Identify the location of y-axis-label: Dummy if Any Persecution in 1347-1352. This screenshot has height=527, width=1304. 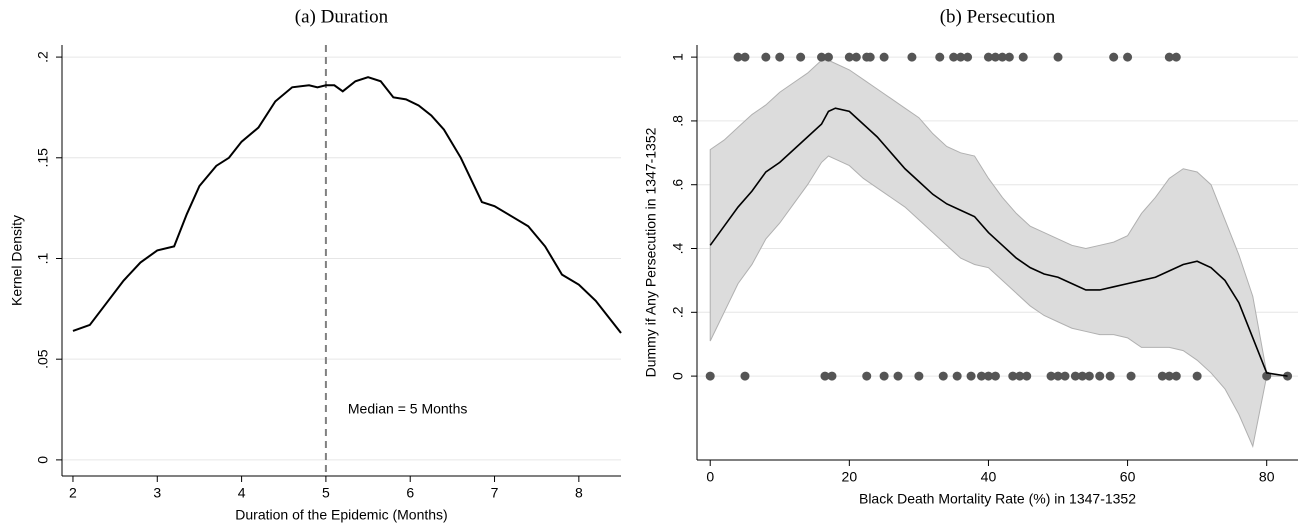
(651, 252).